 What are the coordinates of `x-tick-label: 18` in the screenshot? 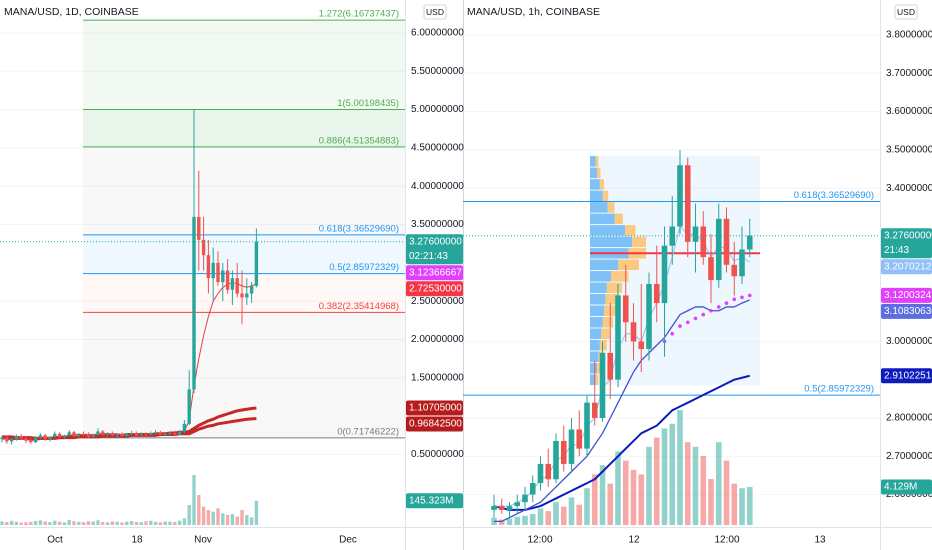 It's located at (137, 540).